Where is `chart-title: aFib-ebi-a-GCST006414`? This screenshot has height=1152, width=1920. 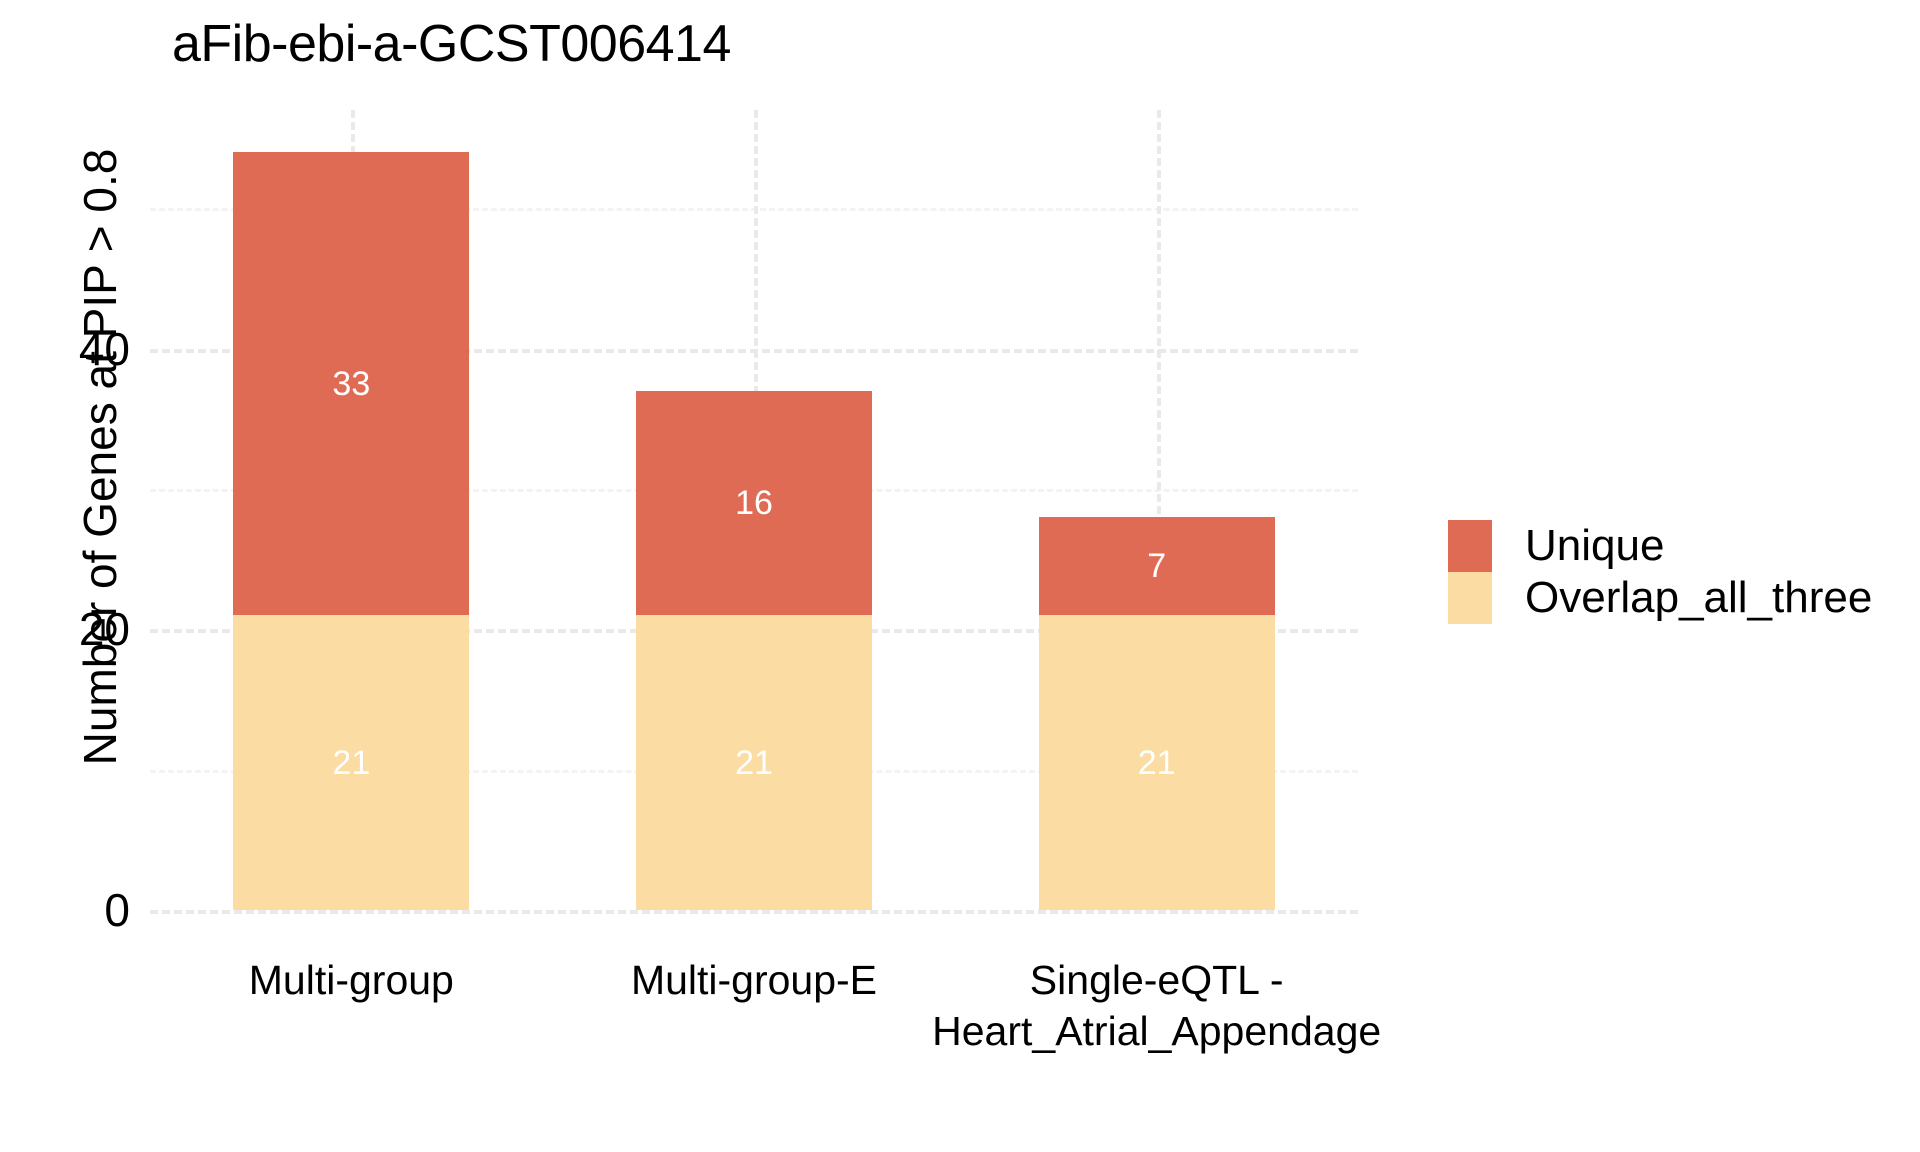 chart-title: aFib-ebi-a-GCST006414 is located at coordinates (451, 44).